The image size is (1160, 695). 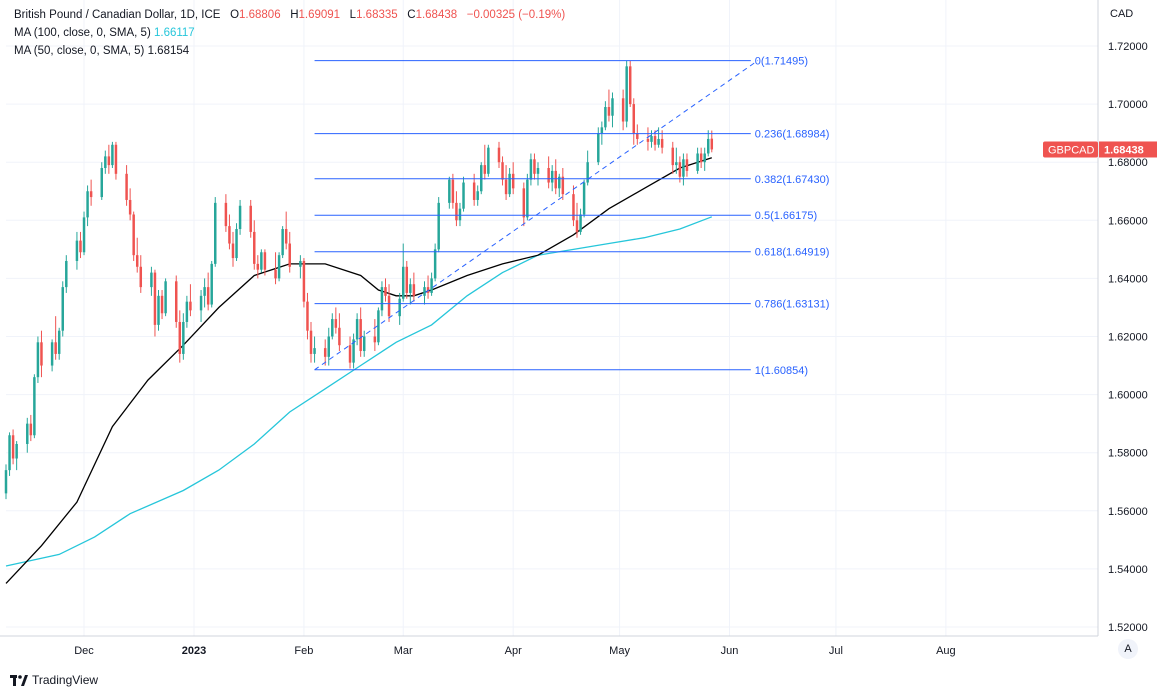 I want to click on open-label: O, so click(x=235, y=15).